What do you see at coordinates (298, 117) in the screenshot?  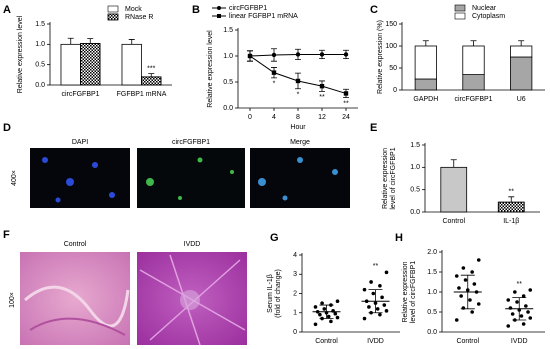 I see `x-tick-label: 8` at bounding box center [298, 117].